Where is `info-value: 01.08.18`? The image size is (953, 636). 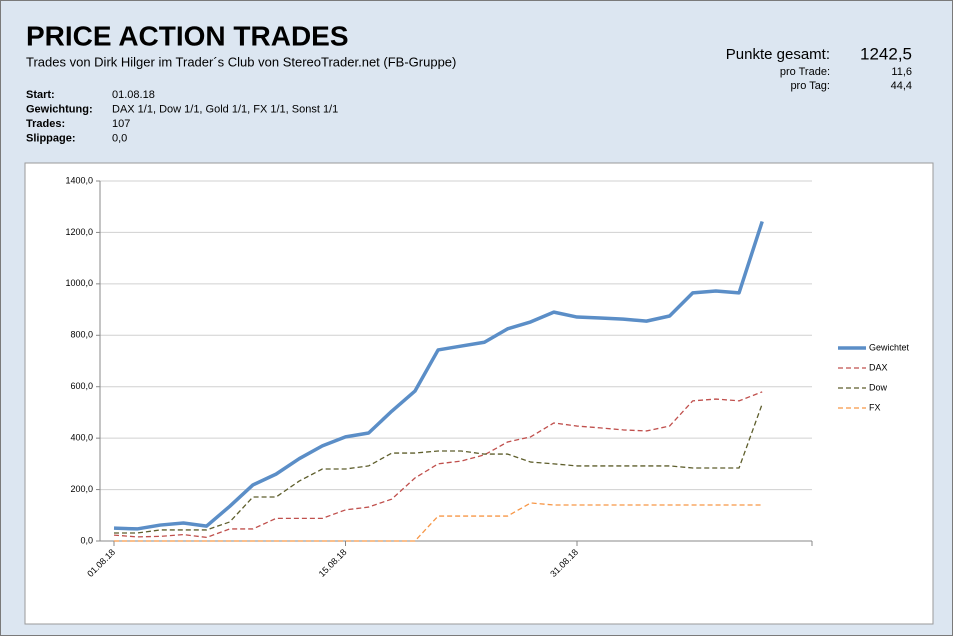 info-value: 01.08.18 is located at coordinates (133, 95).